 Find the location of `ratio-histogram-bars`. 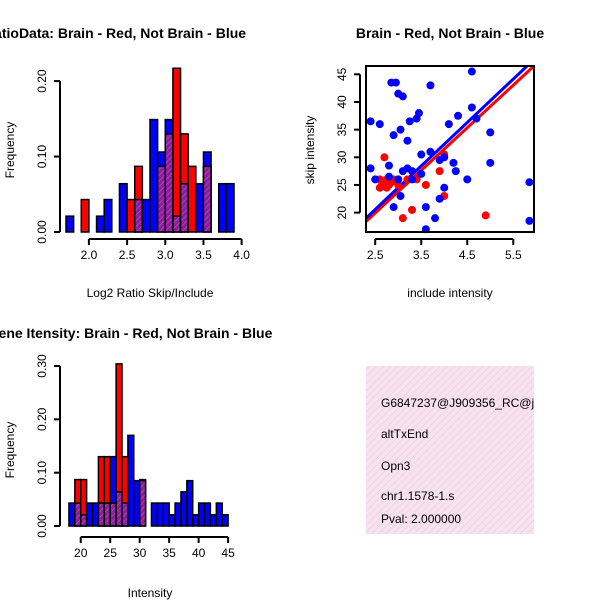

ratio-histogram-bars is located at coordinates (150, 150).